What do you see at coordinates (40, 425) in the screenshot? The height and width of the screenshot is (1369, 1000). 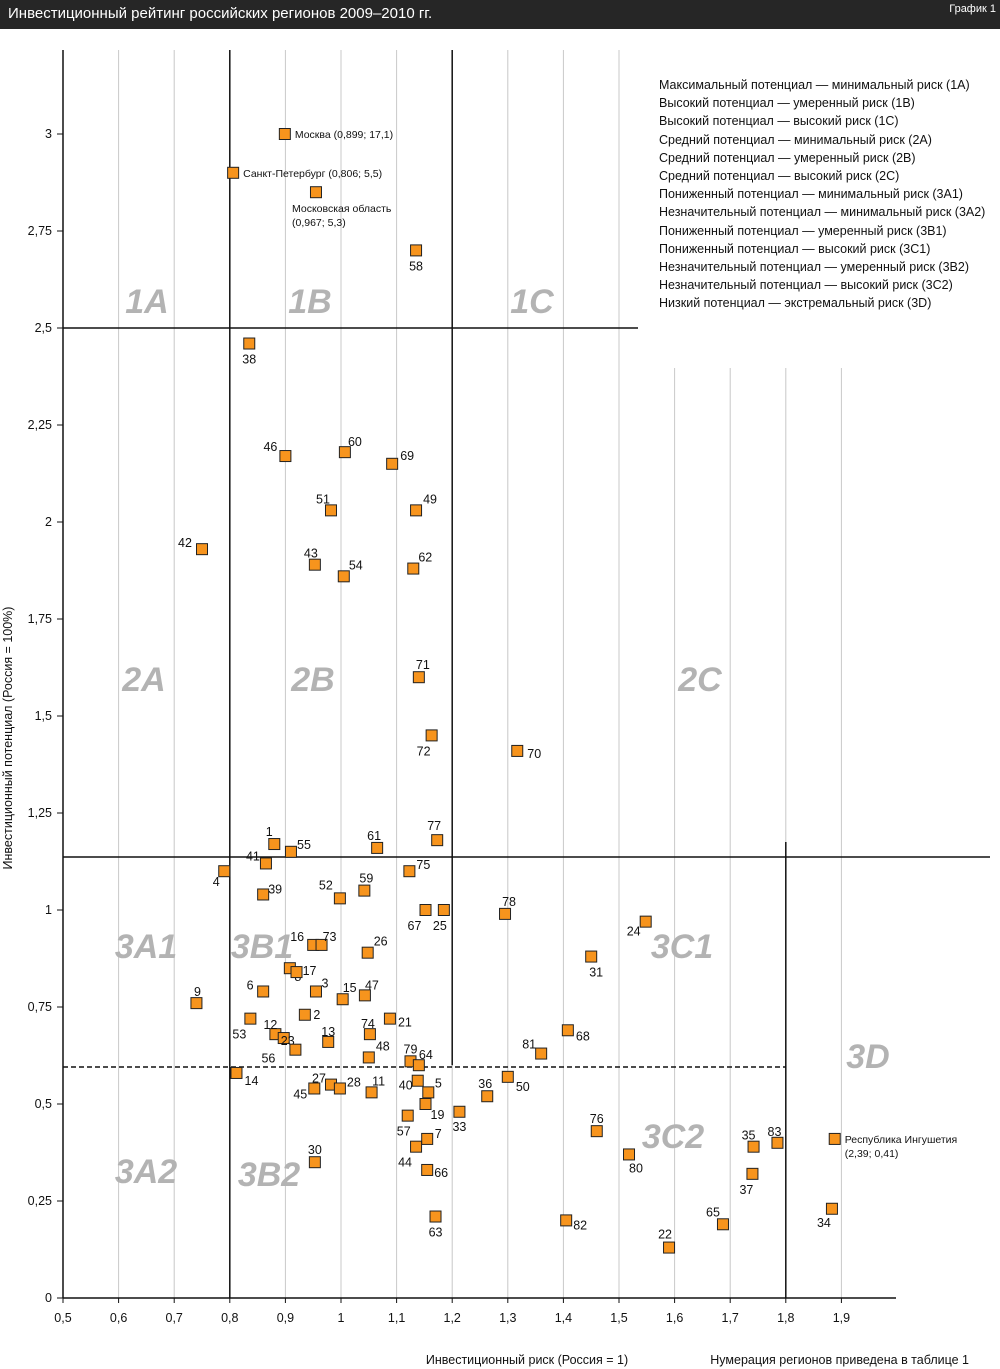 I see `y-tick-label: 2,25` at bounding box center [40, 425].